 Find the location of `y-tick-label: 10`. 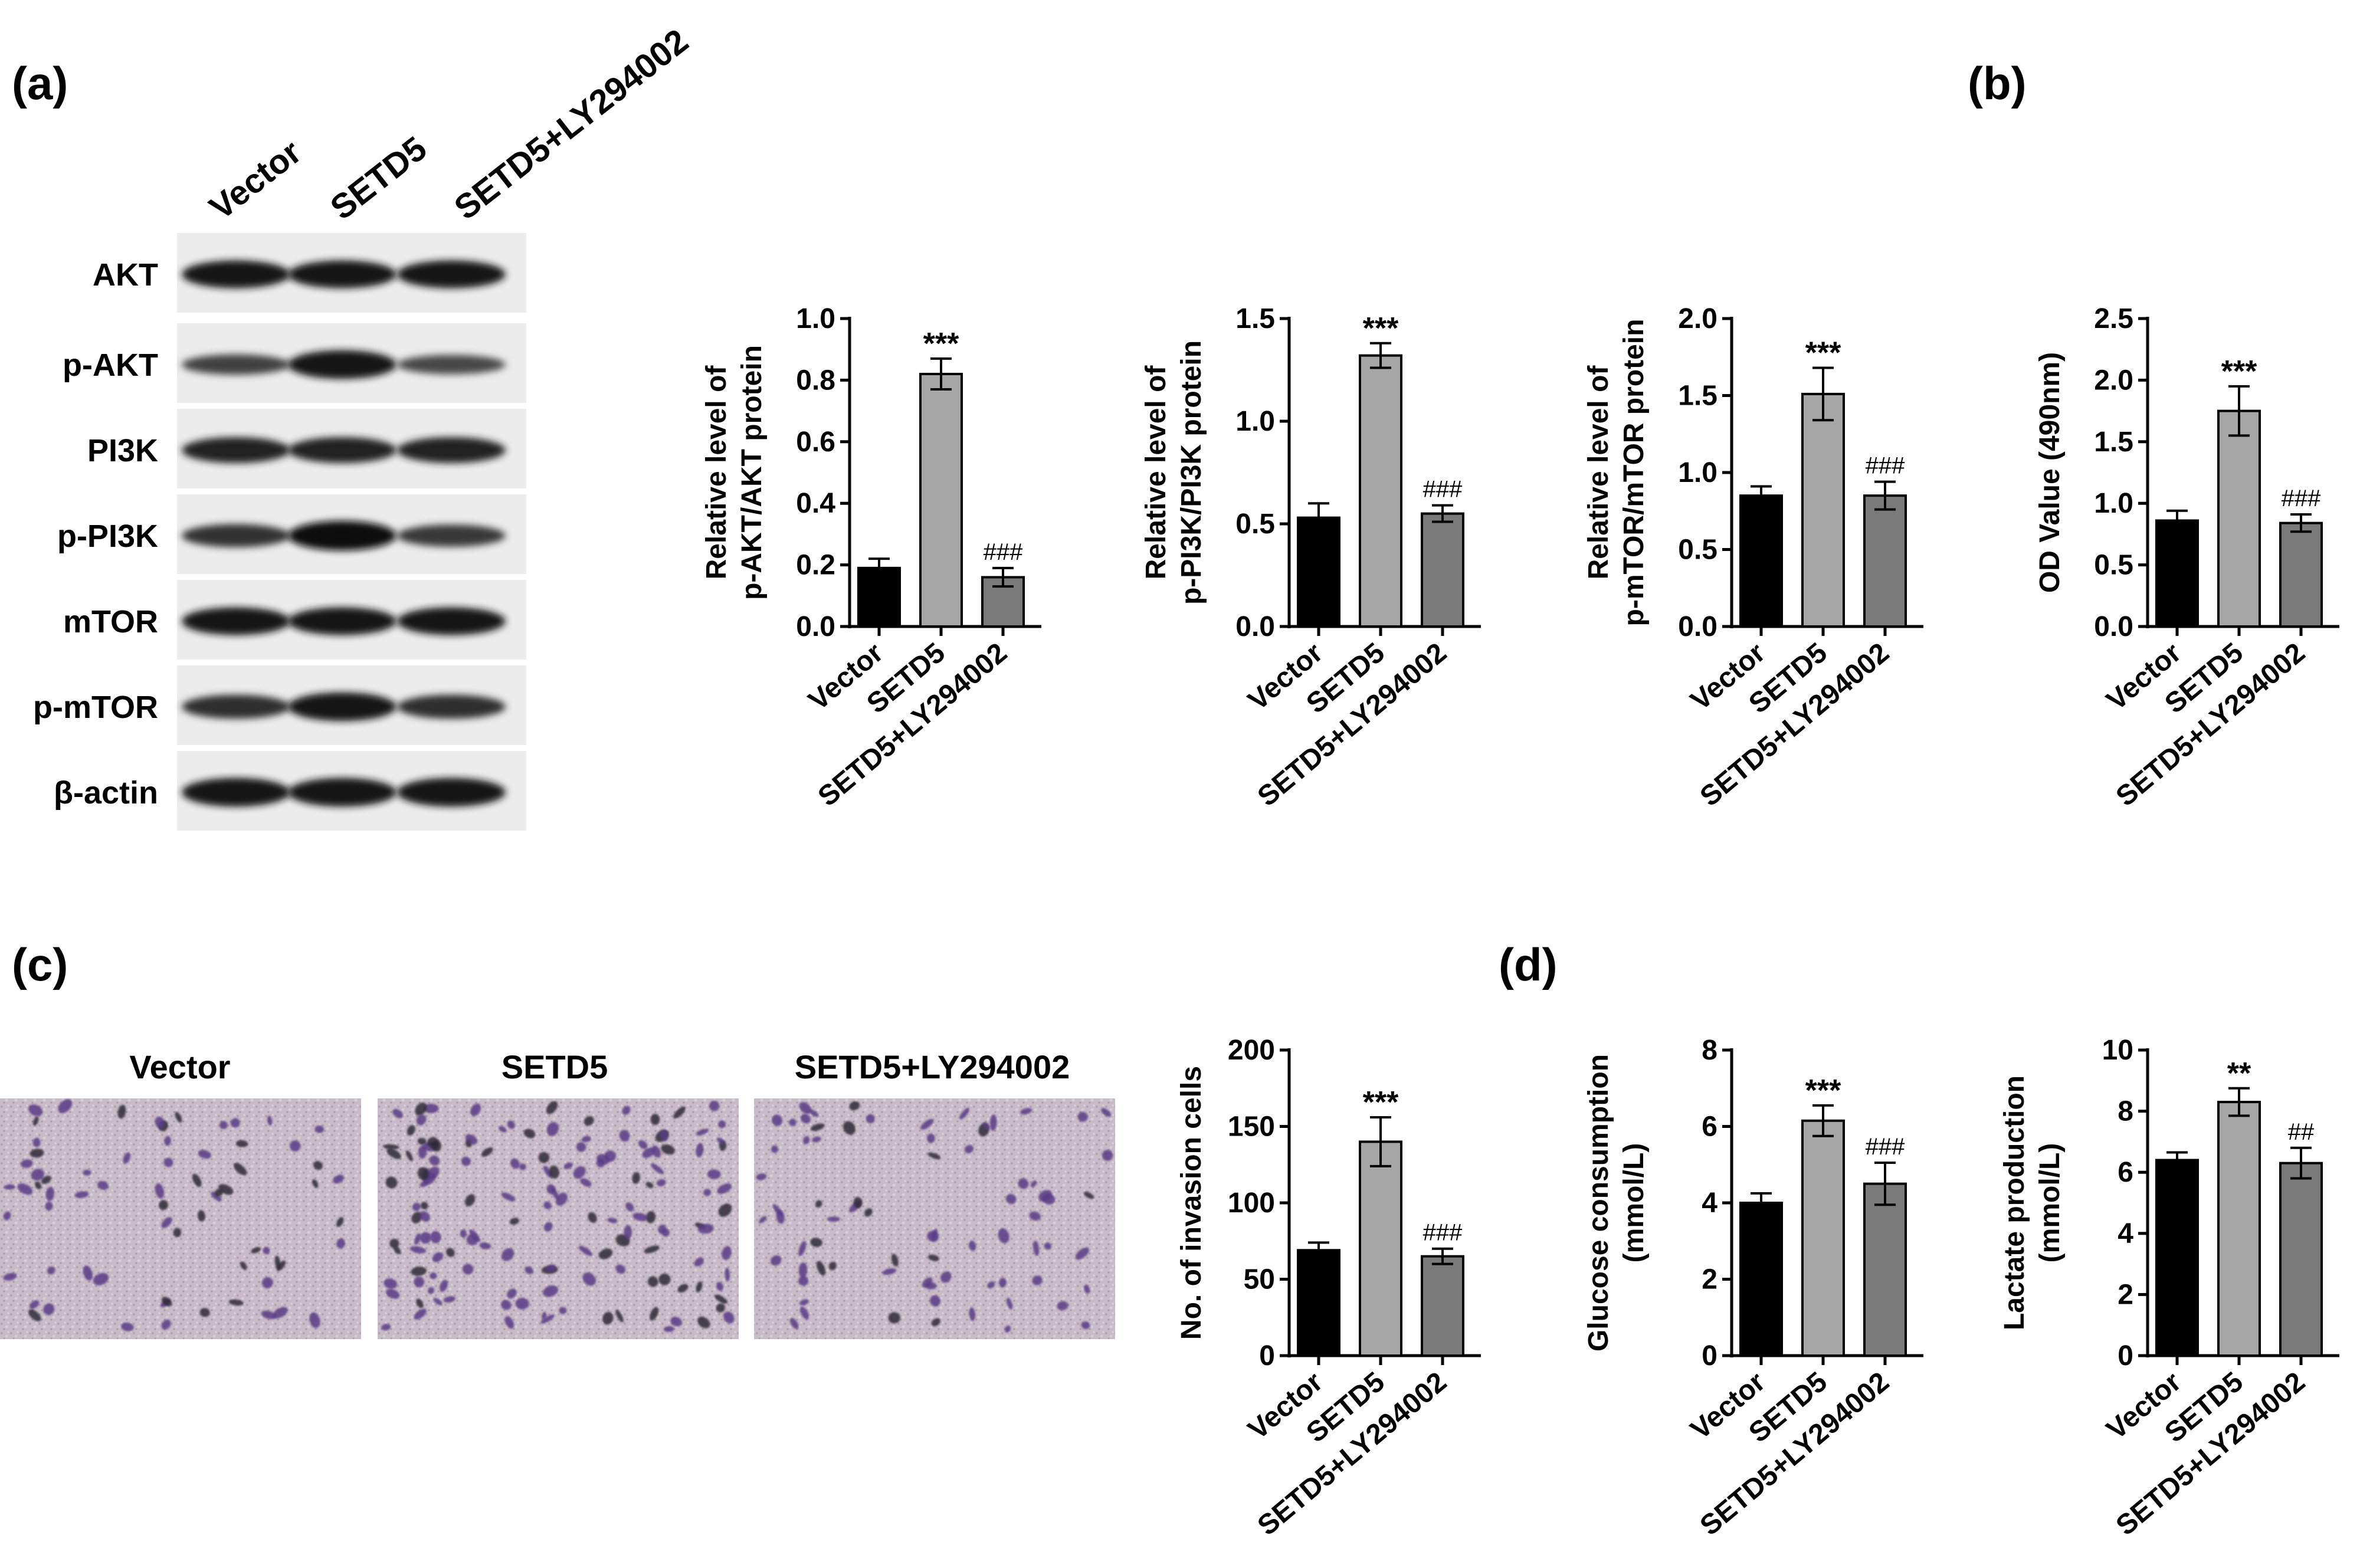

y-tick-label: 10 is located at coordinates (2117, 1050).